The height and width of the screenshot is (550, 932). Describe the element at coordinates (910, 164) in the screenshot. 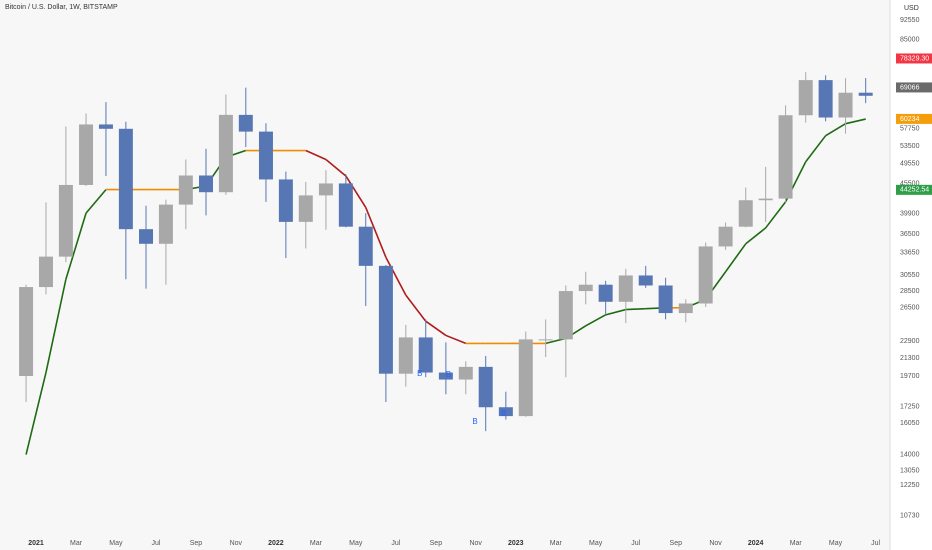

I see `y-tick-label: 49550` at that location.